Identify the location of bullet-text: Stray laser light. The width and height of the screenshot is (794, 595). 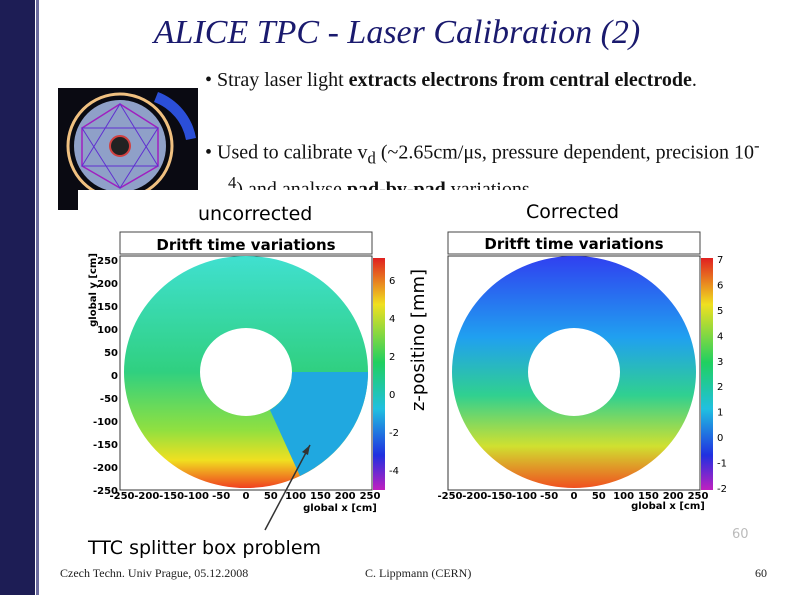
(283, 80).